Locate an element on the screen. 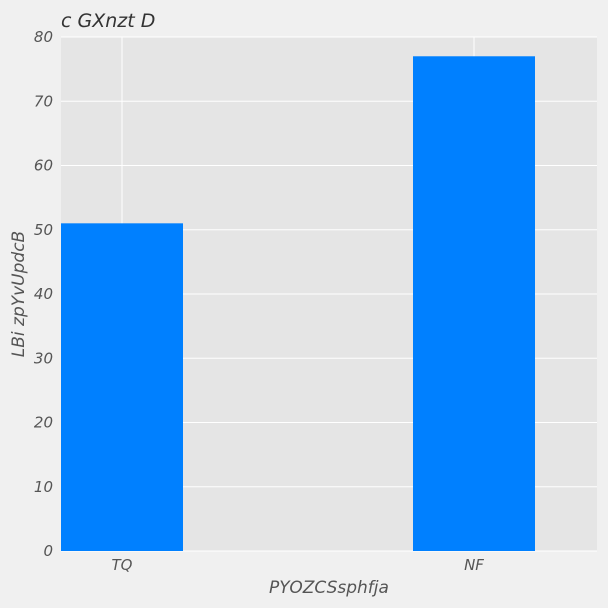 The image size is (608, 608). y-tick-label: 60 is located at coordinates (43, 166).